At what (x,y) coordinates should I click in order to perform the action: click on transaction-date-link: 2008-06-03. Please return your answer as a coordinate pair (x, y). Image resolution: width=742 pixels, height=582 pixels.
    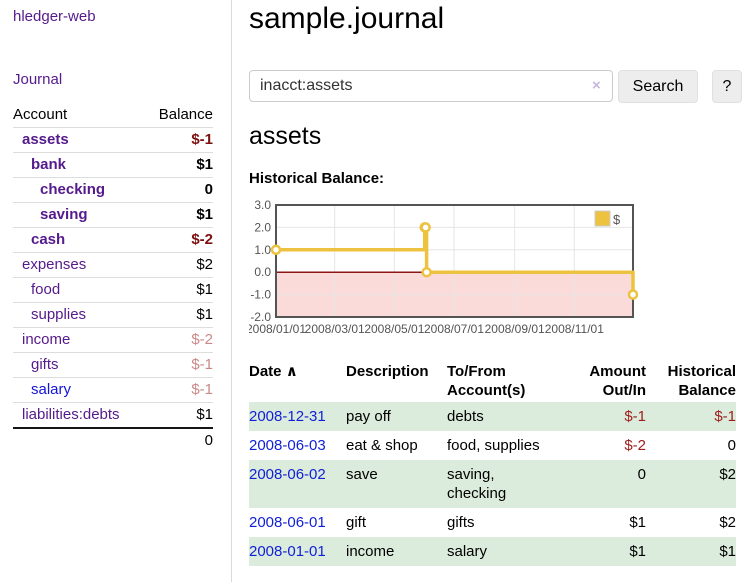
    Looking at the image, I should click on (287, 445).